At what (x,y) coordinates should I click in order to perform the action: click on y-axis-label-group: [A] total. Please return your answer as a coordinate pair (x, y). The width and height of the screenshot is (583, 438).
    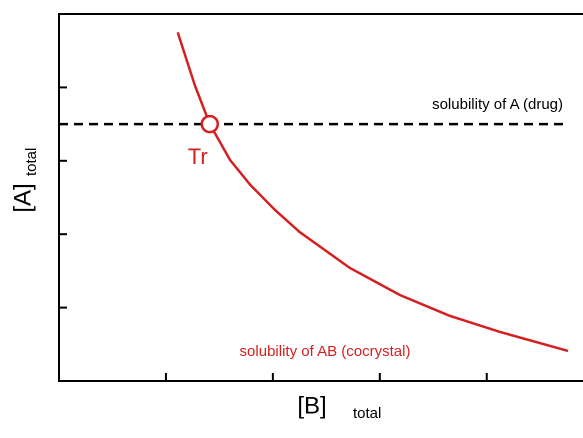
    Looking at the image, I should click on (24, 180).